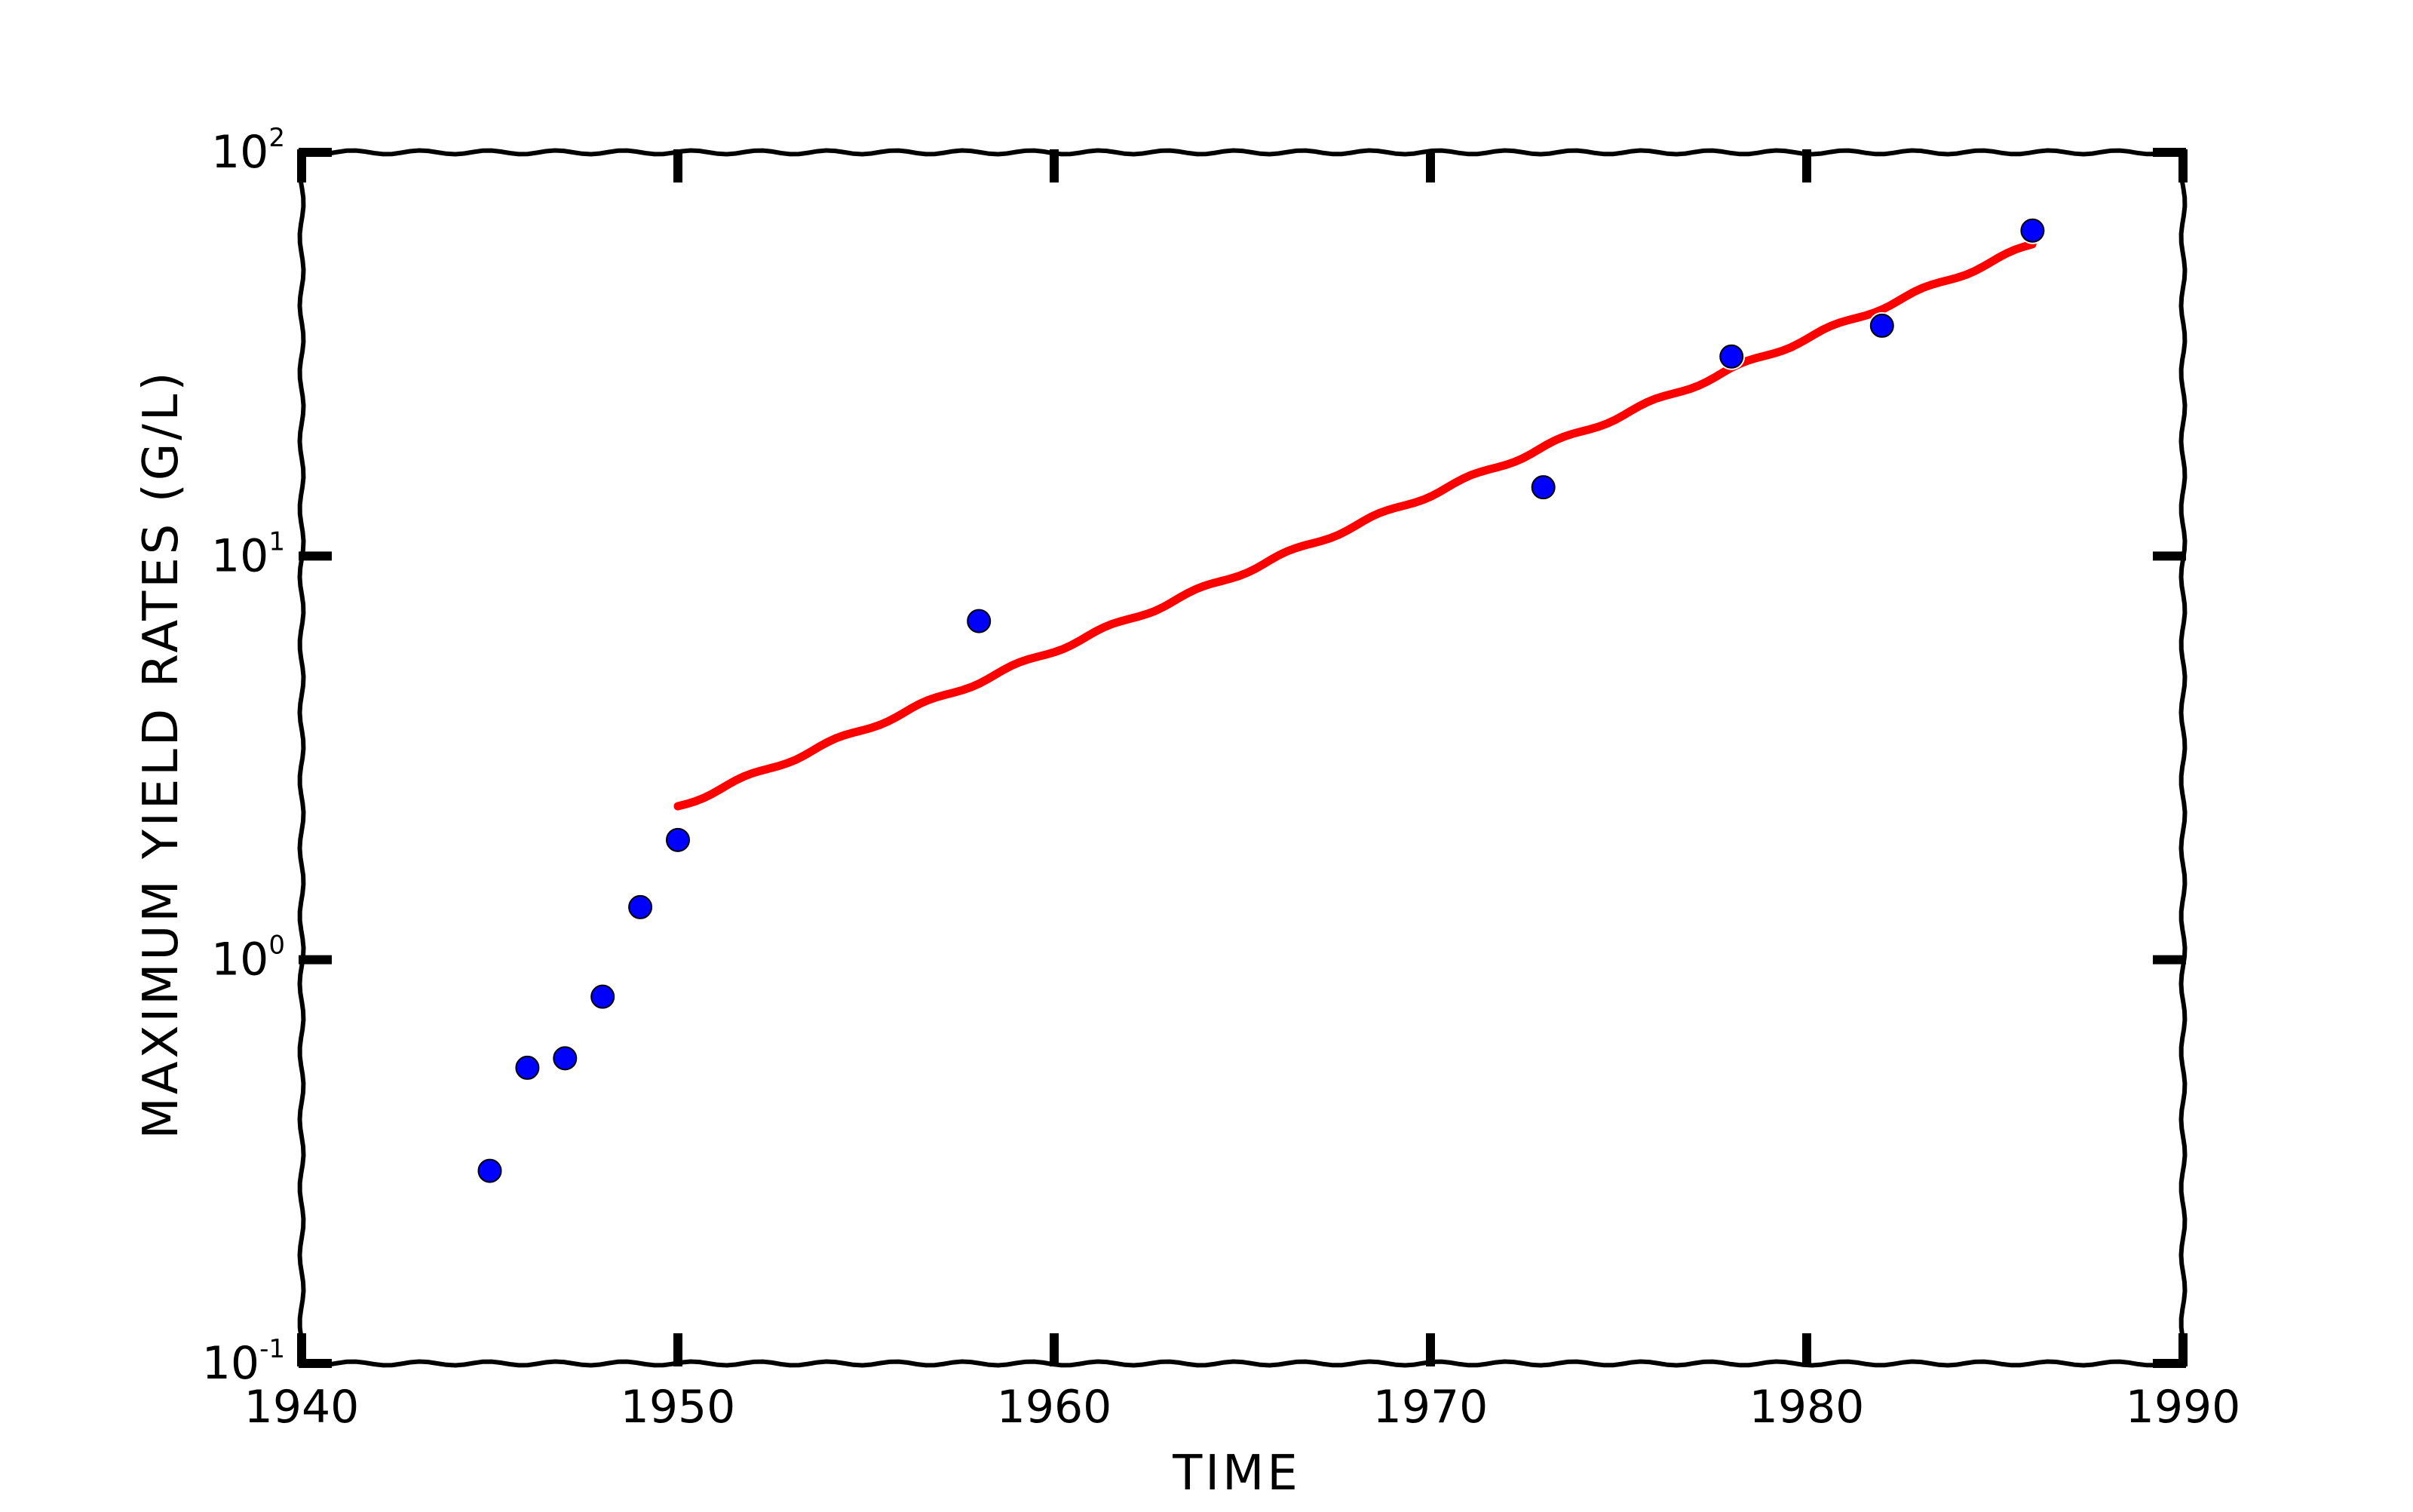 The width and height of the screenshot is (2413, 1512). Describe the element at coordinates (161, 754) in the screenshot. I see `y-axis-label: MAXIMUM YIELD RATES (G/L)` at that location.